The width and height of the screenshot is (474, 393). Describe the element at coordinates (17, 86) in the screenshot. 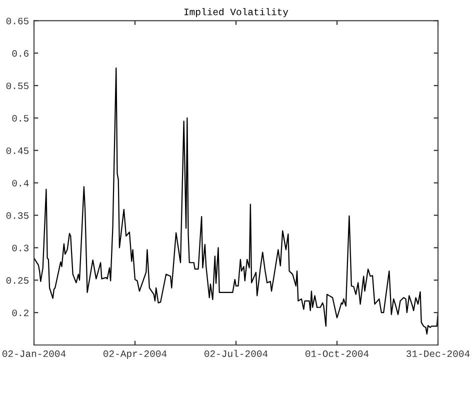

I see `y-tick-label: 0.55` at that location.